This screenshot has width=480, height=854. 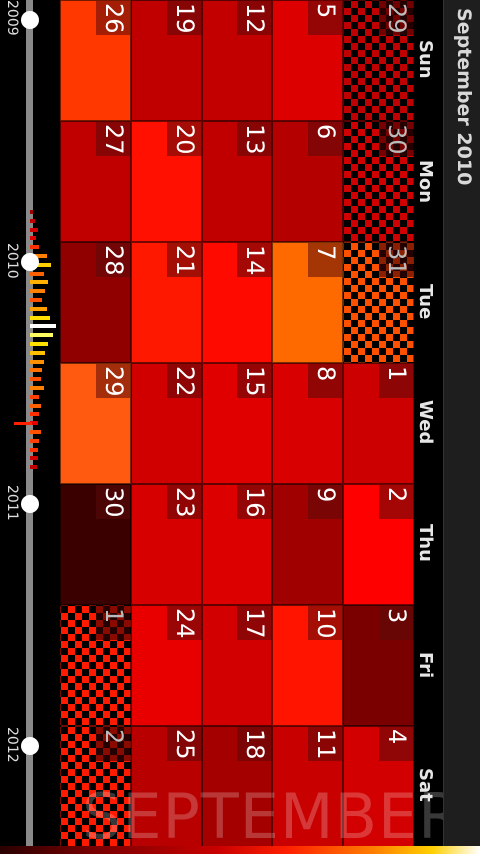 What do you see at coordinates (308, 181) in the screenshot?
I see `day-cell: 6` at bounding box center [308, 181].